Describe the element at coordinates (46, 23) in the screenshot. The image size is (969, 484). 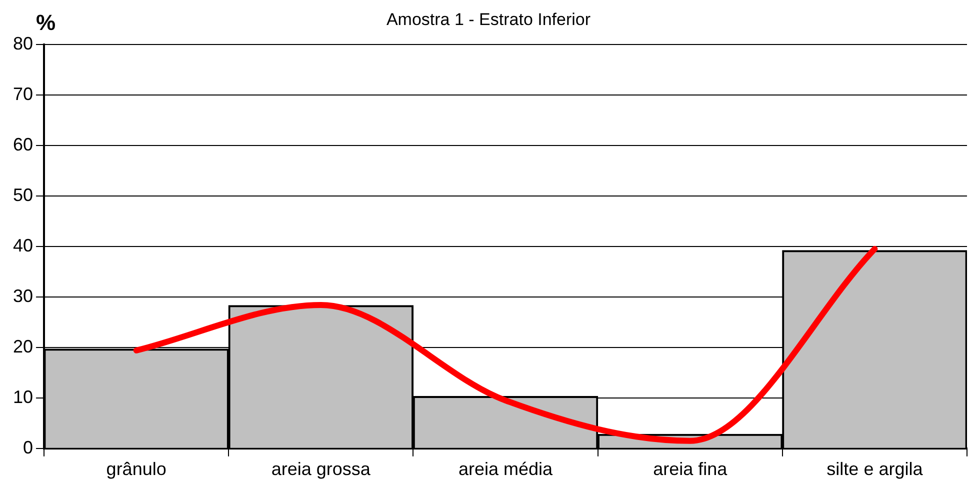
I see `y-axis-title: %` at that location.